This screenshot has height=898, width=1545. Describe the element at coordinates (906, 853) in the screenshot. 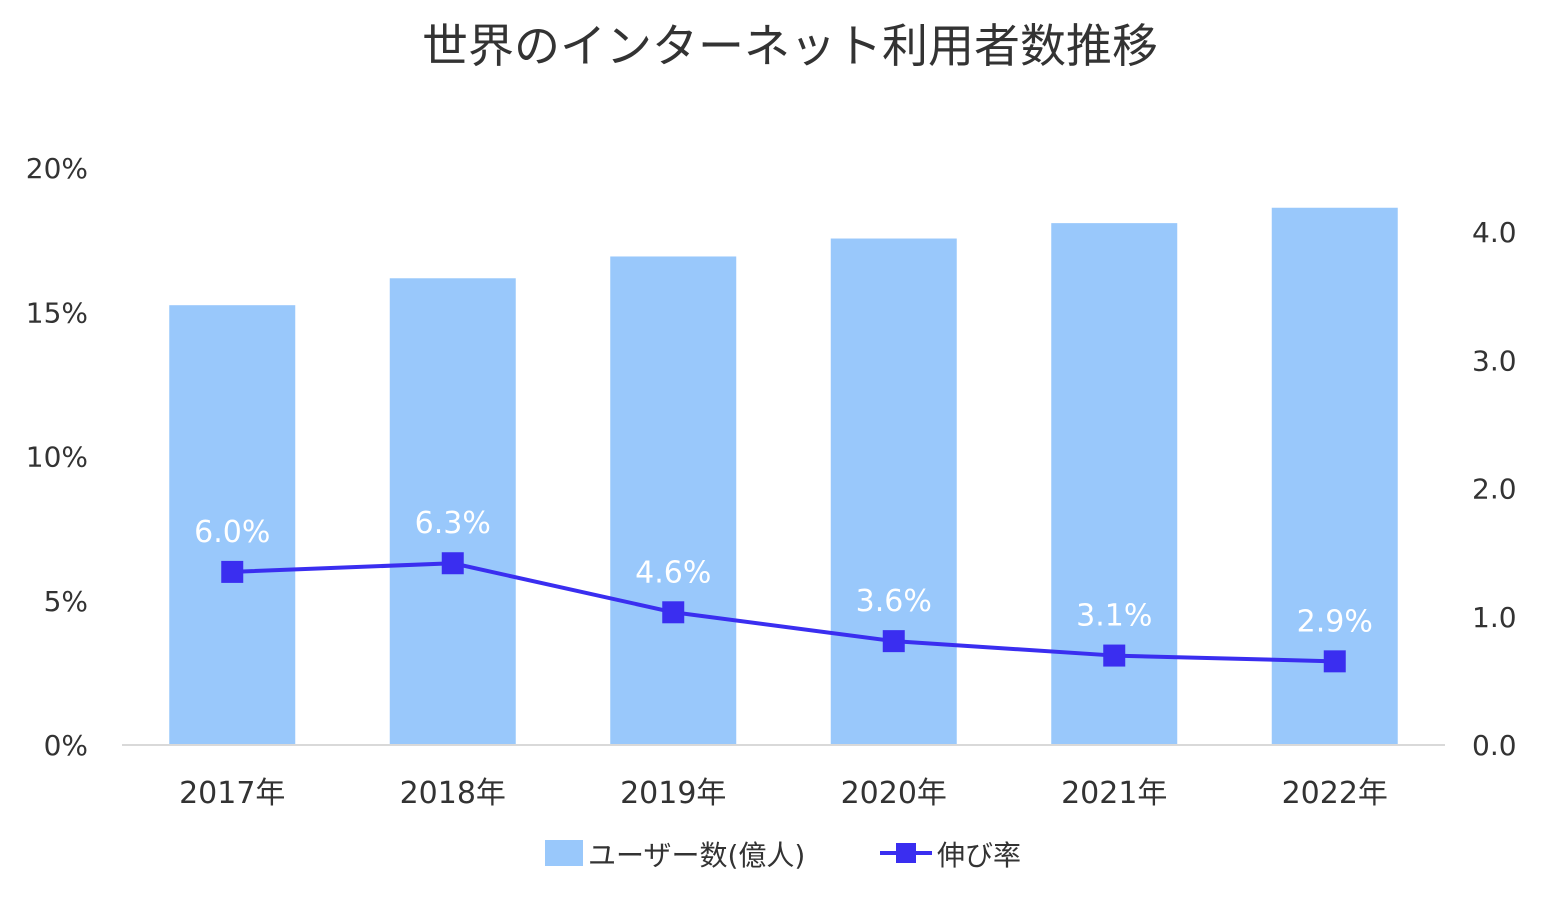

I see `legend-line-marker` at that location.